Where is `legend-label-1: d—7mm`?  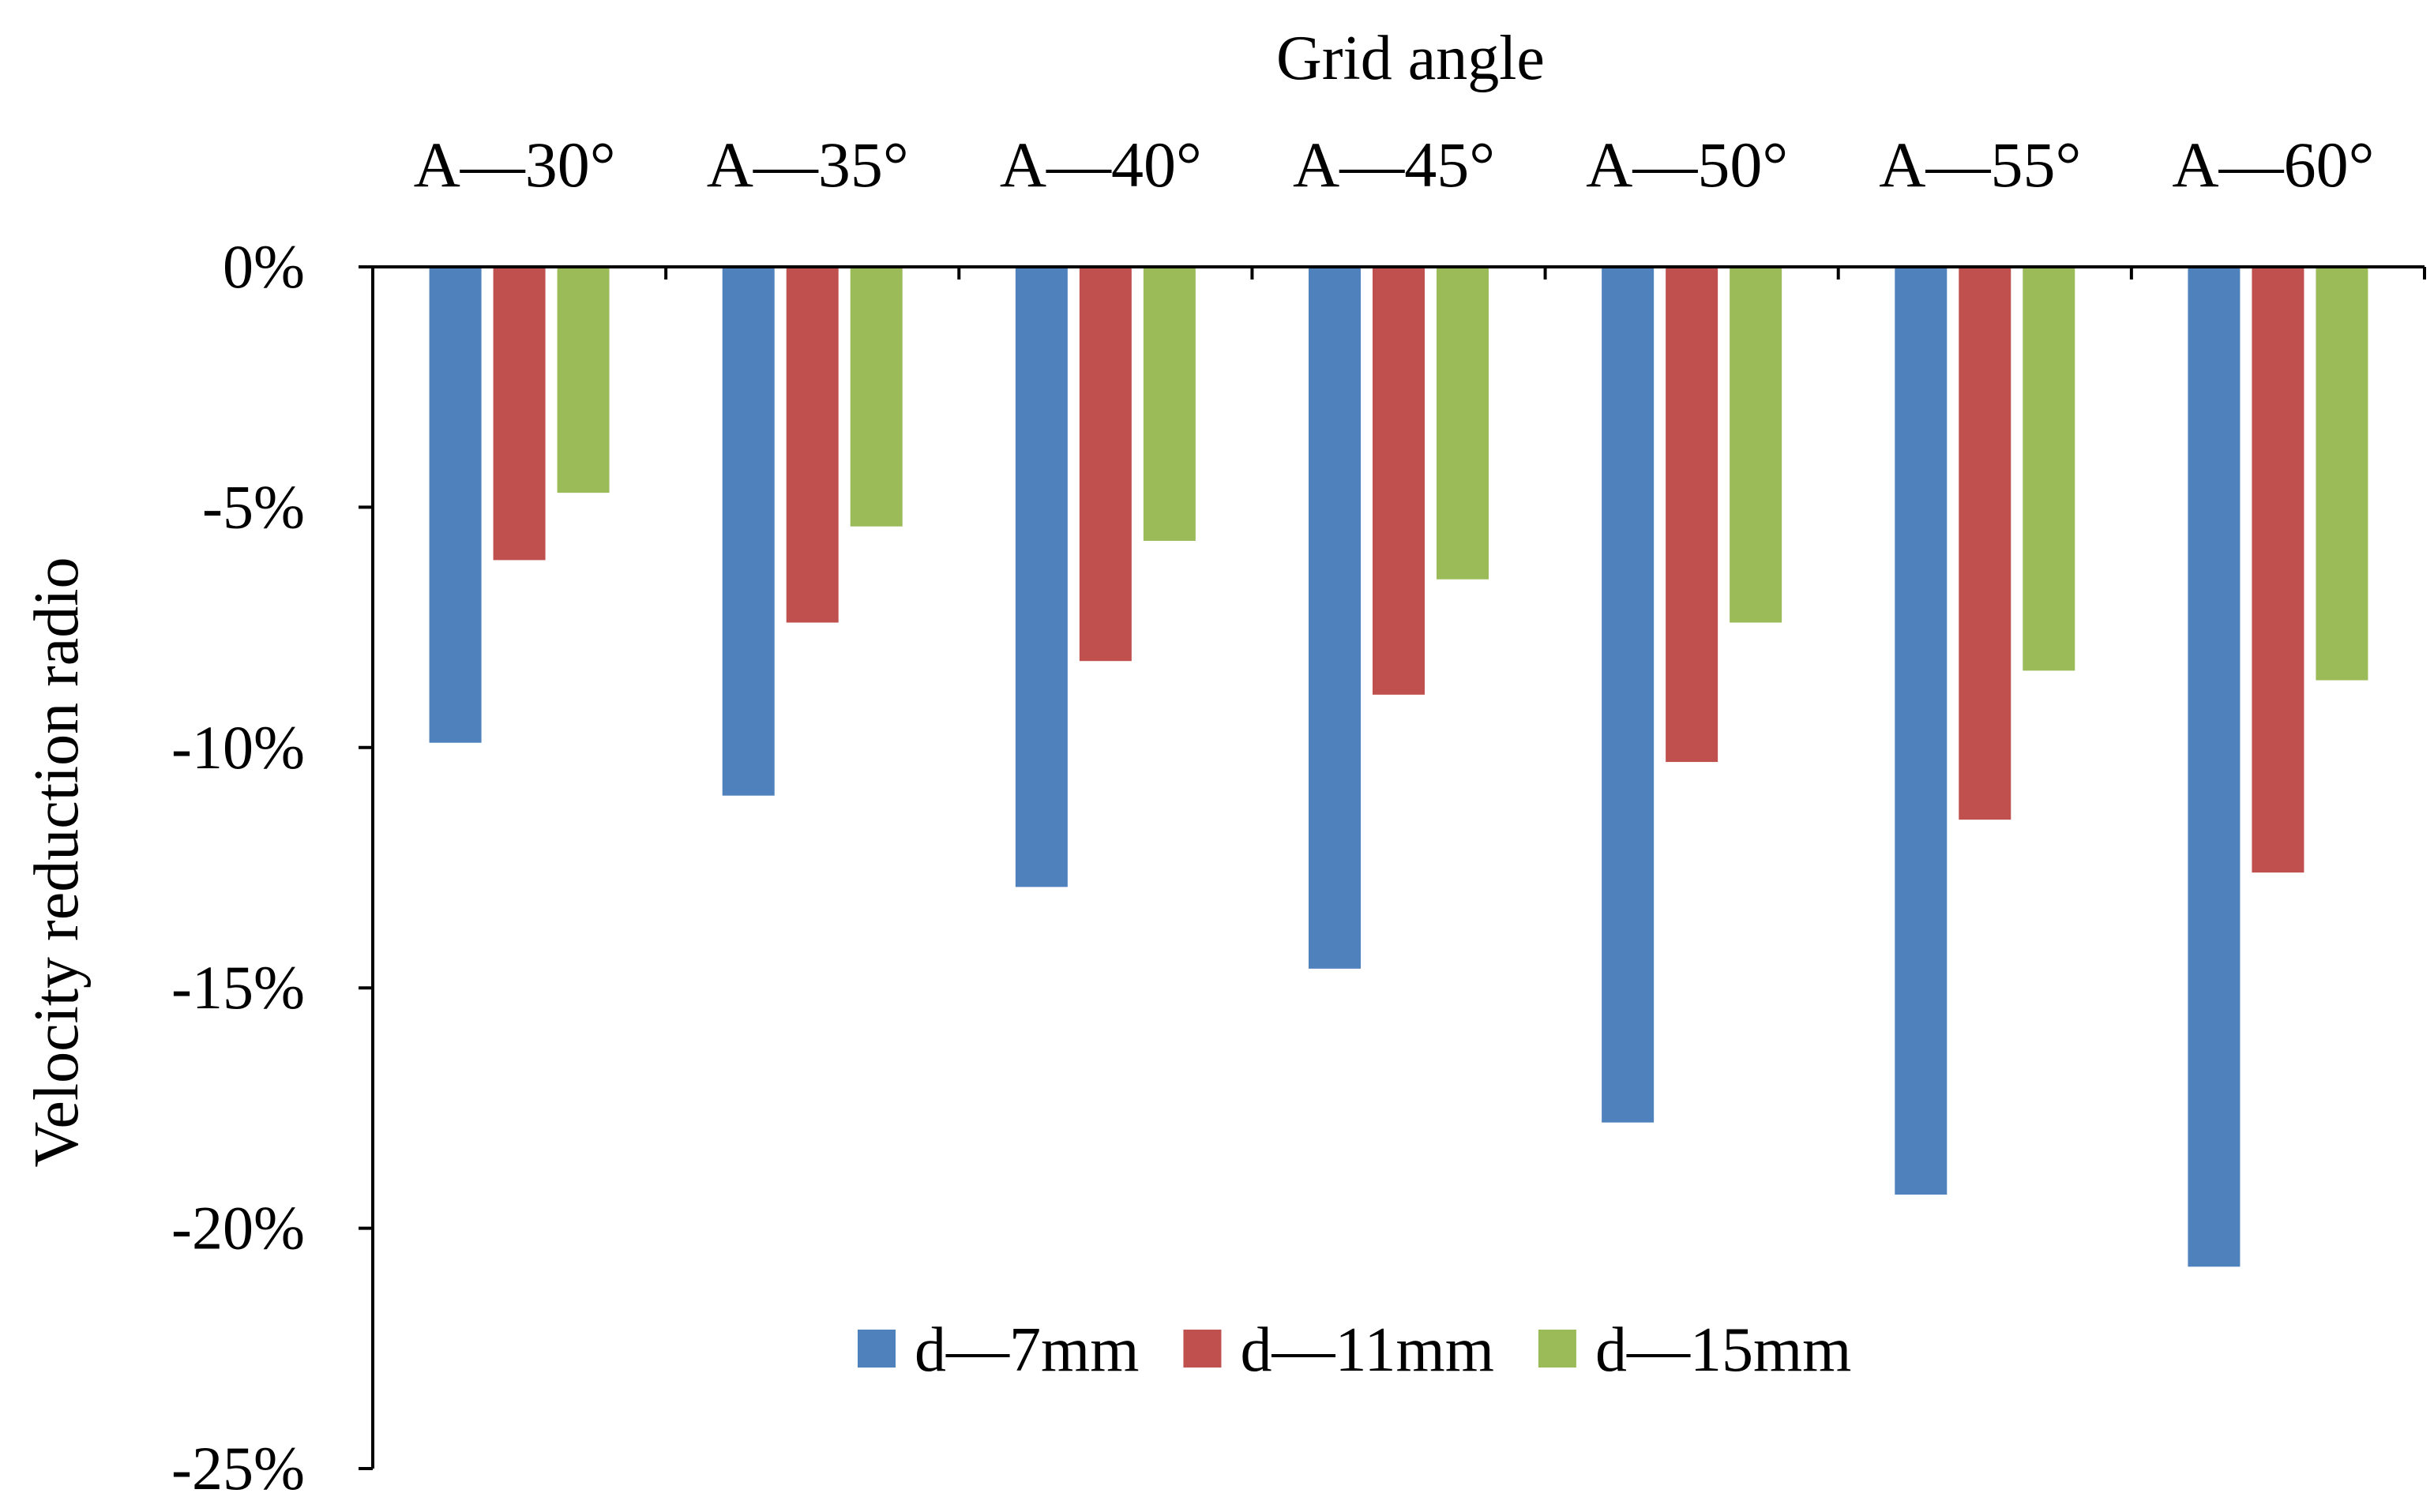
legend-label-1: d—7mm is located at coordinates (1027, 1350).